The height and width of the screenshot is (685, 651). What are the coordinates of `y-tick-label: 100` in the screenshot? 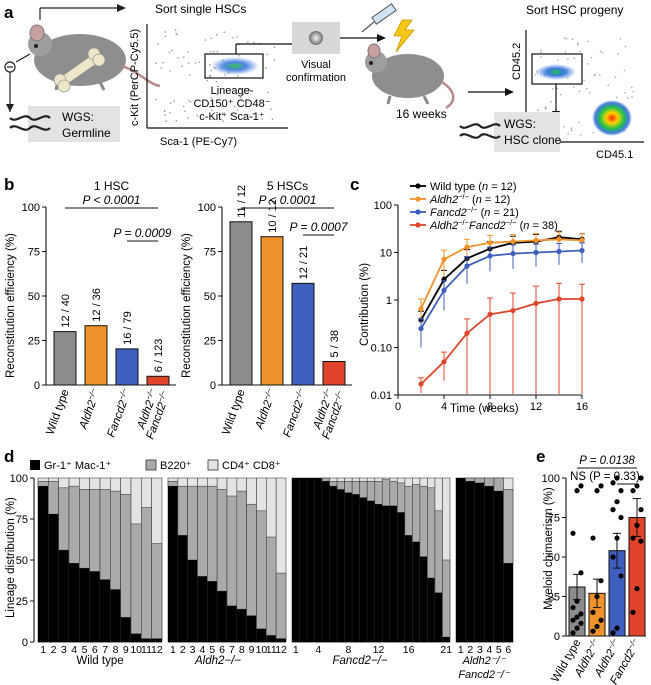 It's located at (19, 479).